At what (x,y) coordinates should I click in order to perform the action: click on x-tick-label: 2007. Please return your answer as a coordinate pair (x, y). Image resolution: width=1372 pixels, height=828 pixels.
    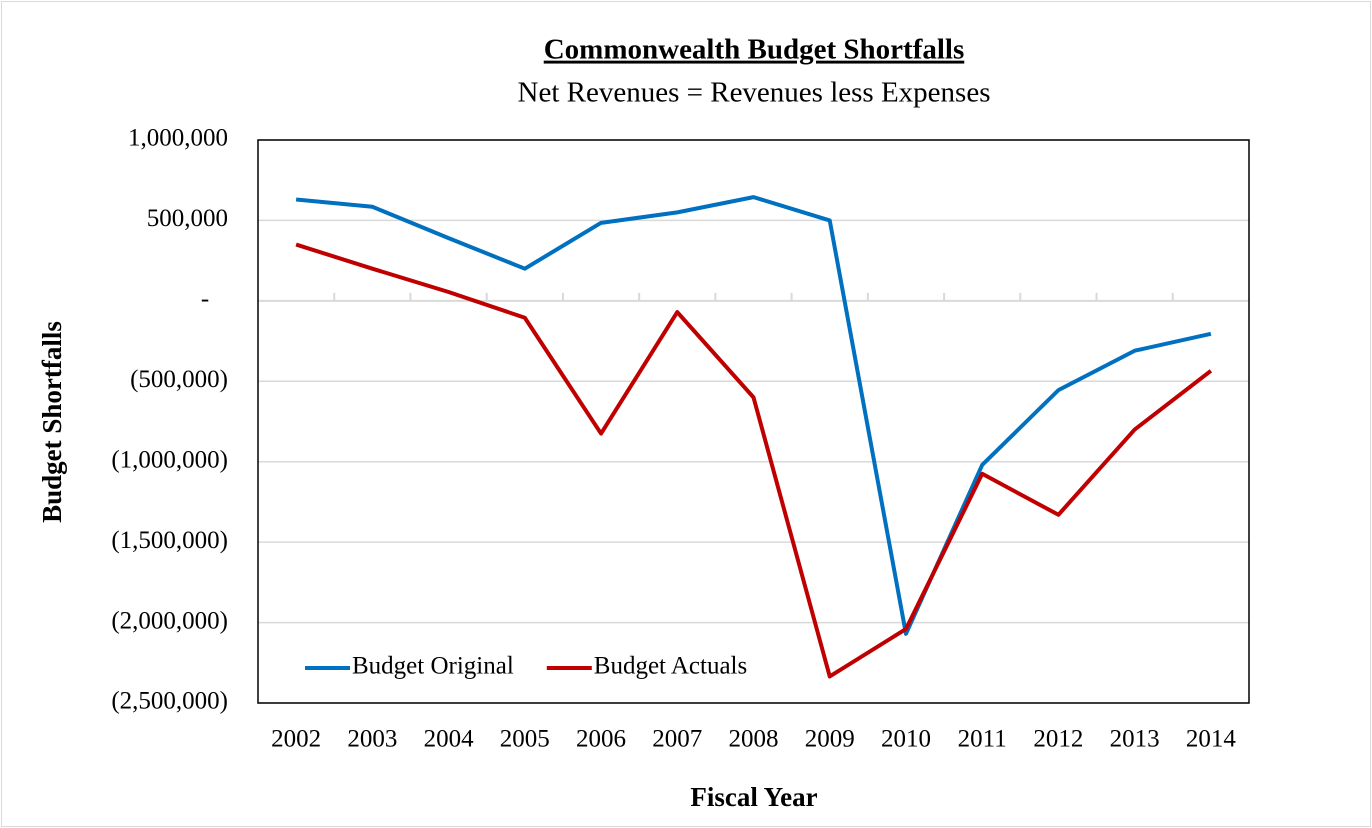
    Looking at the image, I should click on (677, 739).